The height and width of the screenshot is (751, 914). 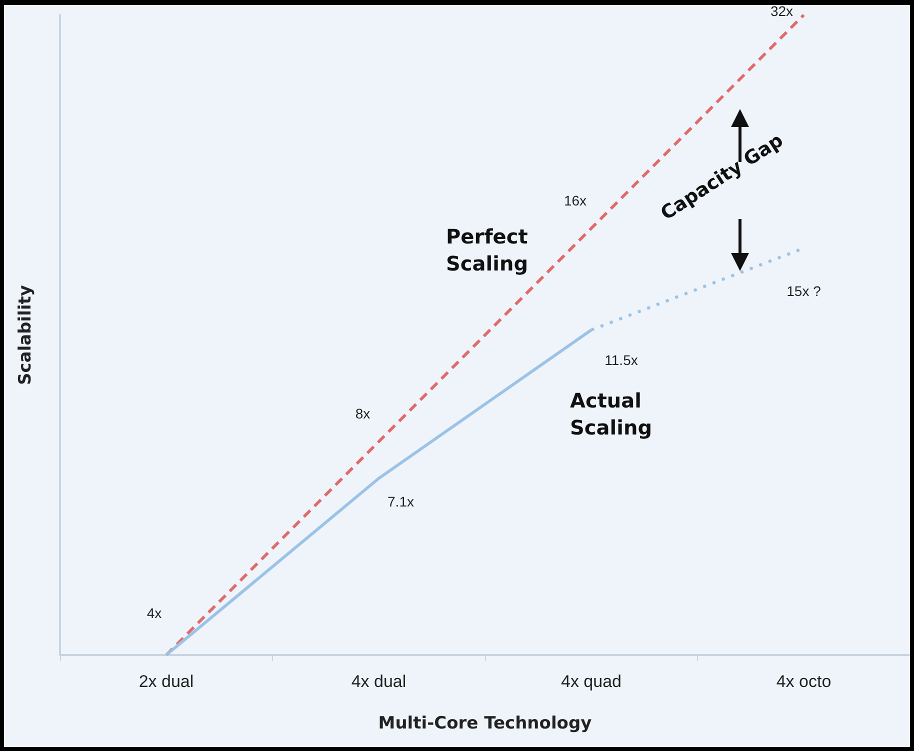 What do you see at coordinates (804, 681) in the screenshot?
I see `x-tick-label: 4x octo` at bounding box center [804, 681].